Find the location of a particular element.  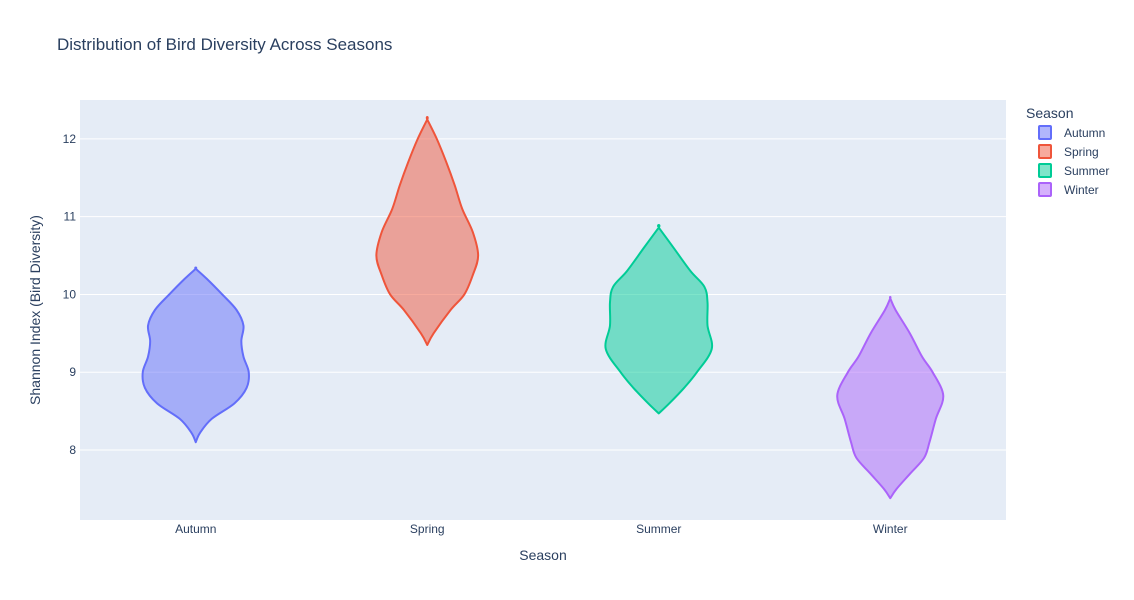

legend-label: Winter is located at coordinates (1081, 190).